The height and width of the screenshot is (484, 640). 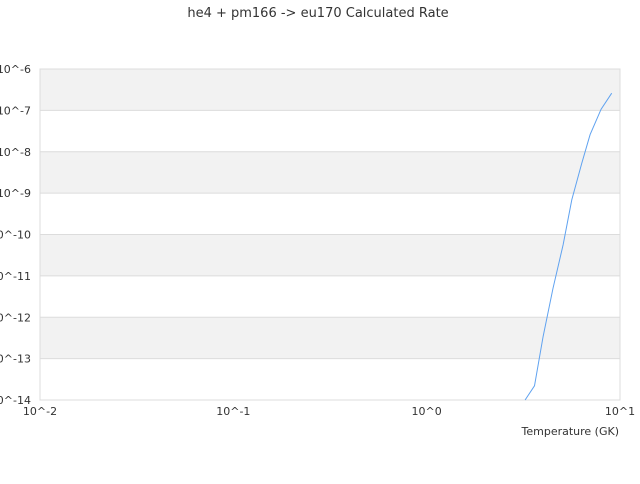 I want to click on x-tick-label: 10^-1, so click(x=233, y=411).